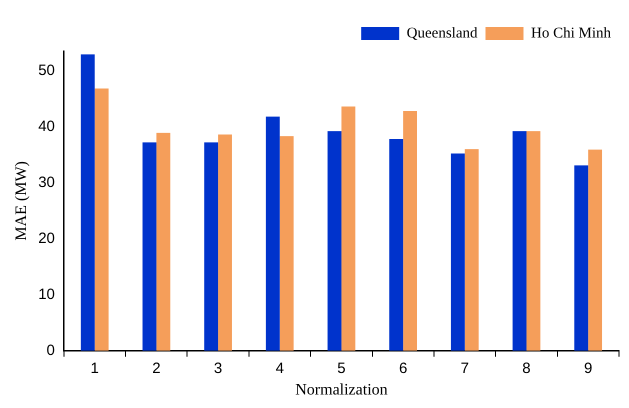  I want to click on y-tick-label: 20, so click(46, 238).